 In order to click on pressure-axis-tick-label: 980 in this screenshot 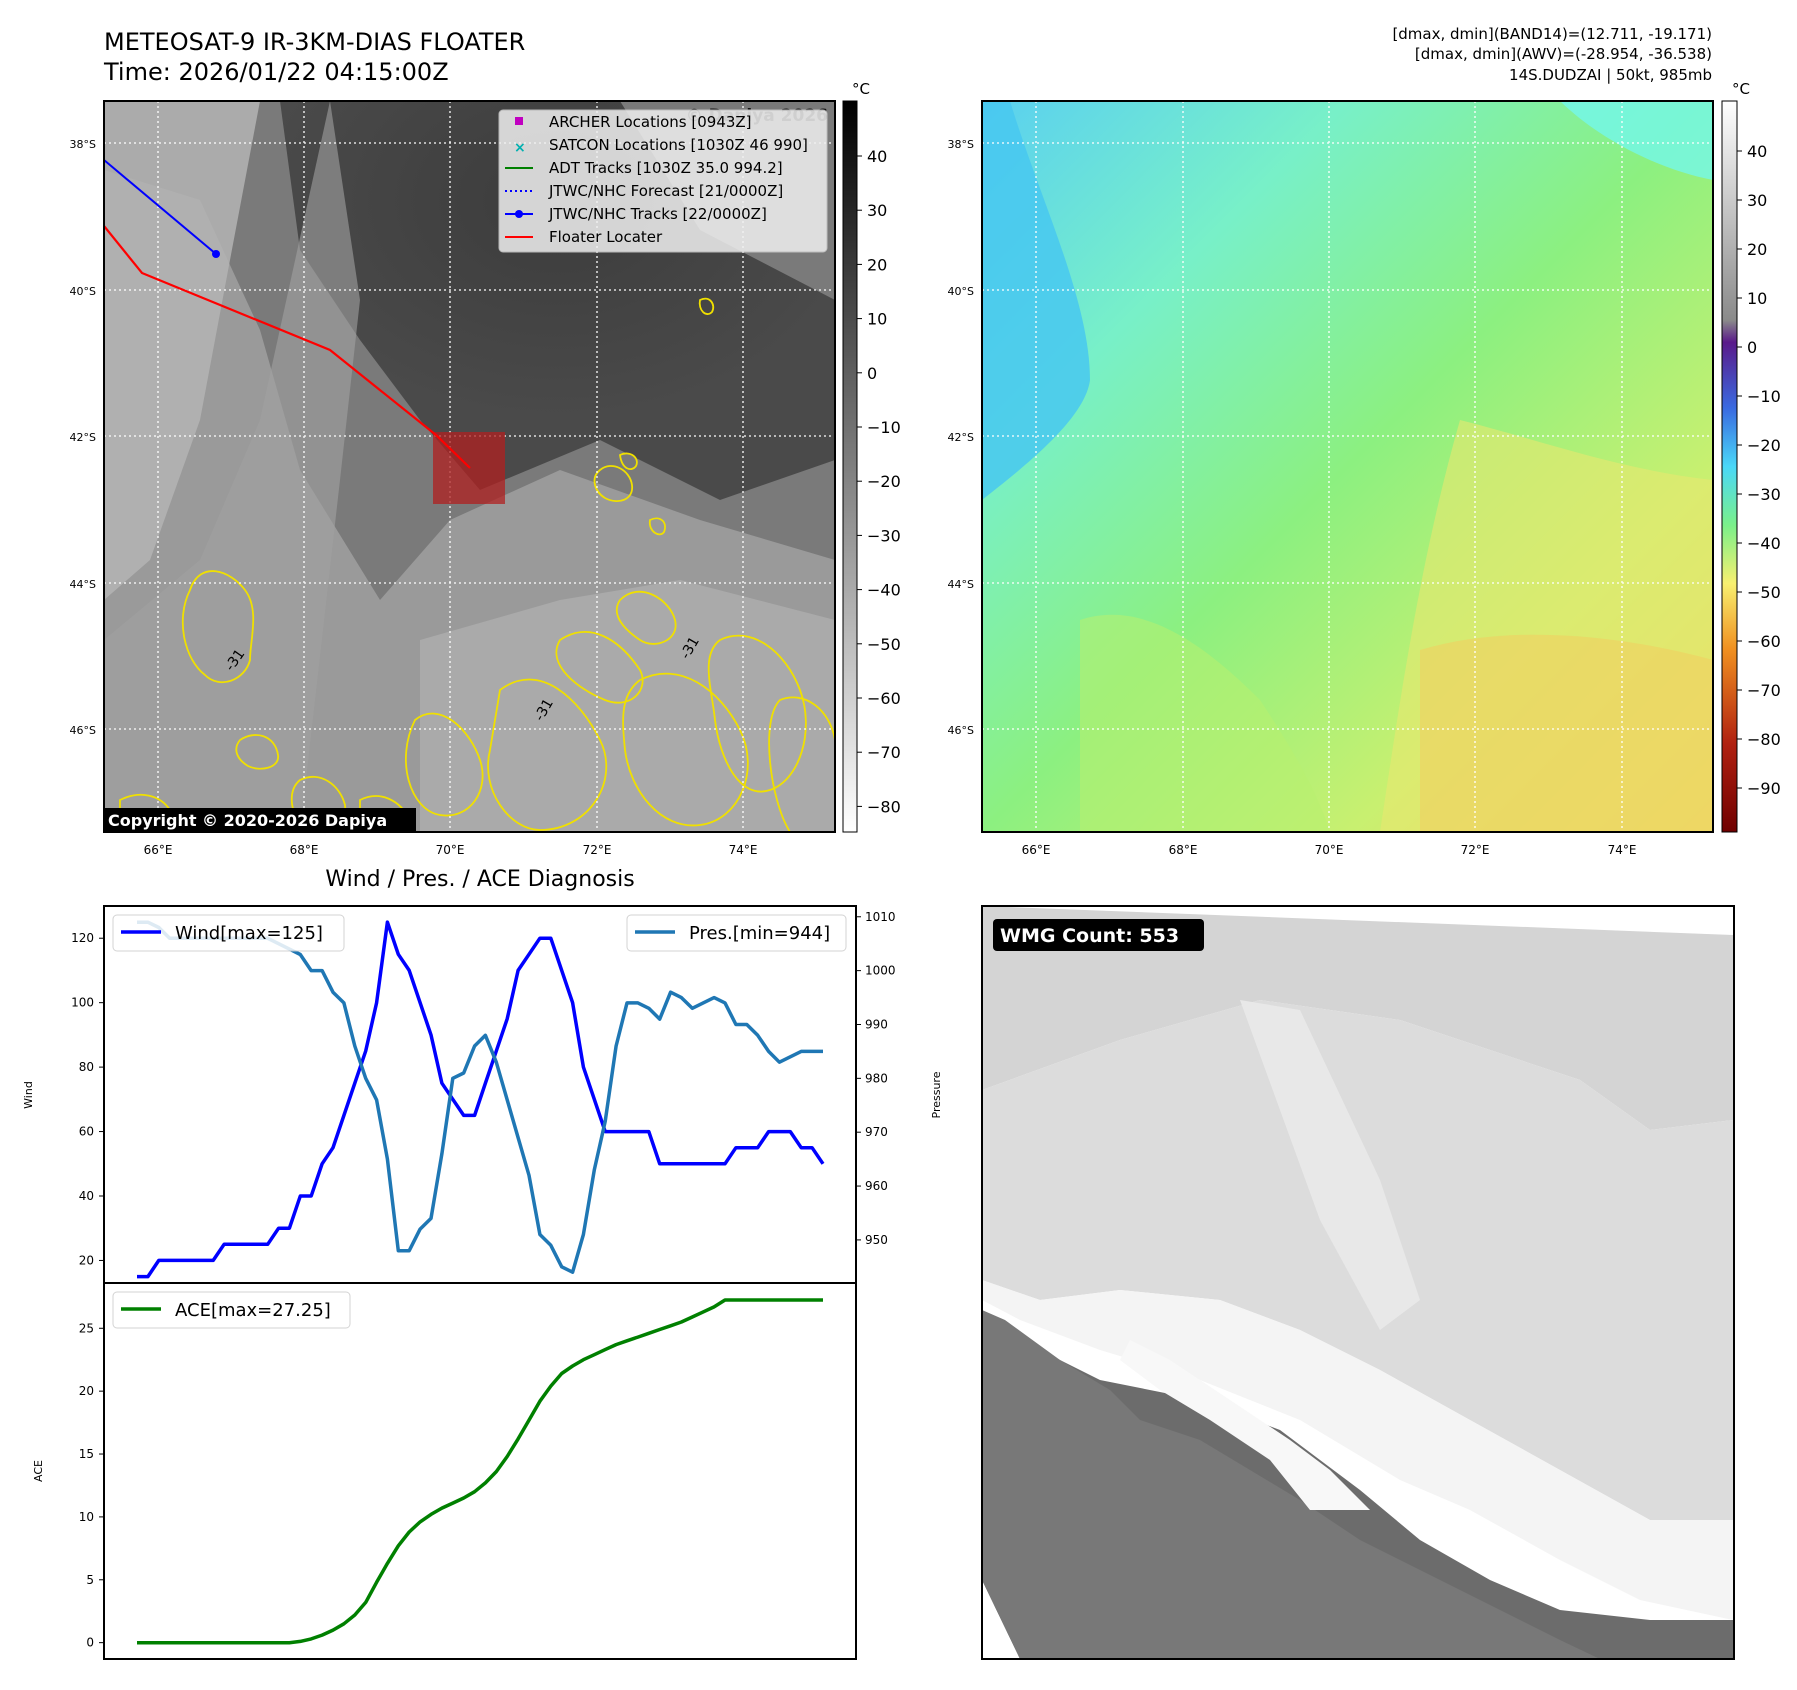, I will do `click(876, 1078)`.